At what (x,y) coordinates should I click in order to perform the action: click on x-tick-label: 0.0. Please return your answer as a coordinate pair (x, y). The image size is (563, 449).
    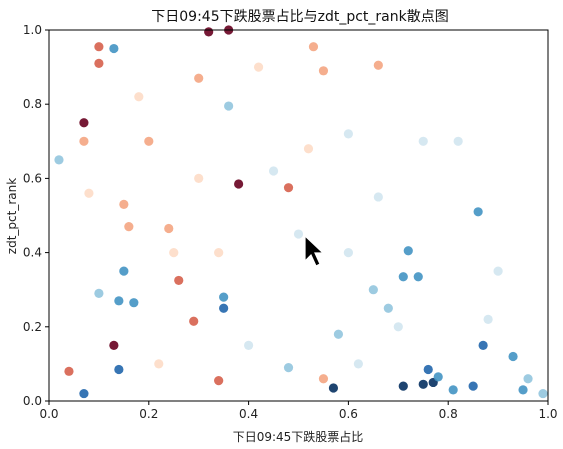
    Looking at the image, I should click on (48, 414).